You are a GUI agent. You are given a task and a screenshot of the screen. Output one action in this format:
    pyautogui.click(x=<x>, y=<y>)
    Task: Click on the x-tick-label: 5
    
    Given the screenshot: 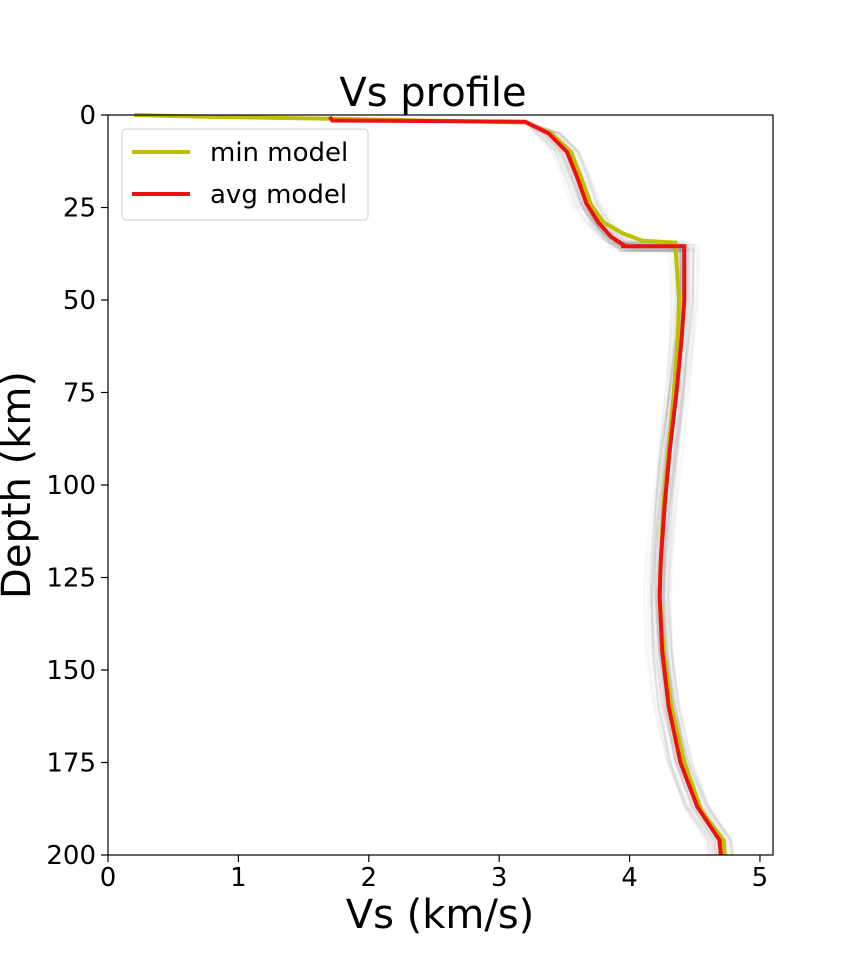 What is the action you would take?
    pyautogui.click(x=760, y=878)
    